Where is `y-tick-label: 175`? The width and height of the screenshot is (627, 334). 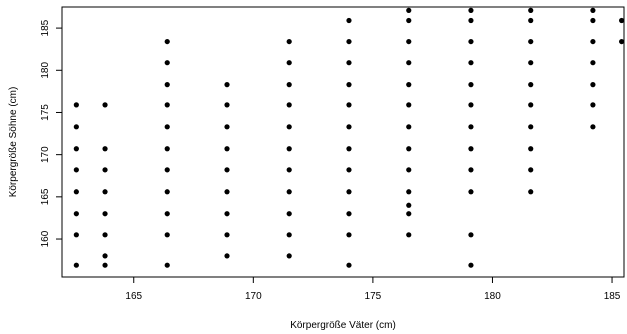
y-tick-label: 175 is located at coordinates (45, 112).